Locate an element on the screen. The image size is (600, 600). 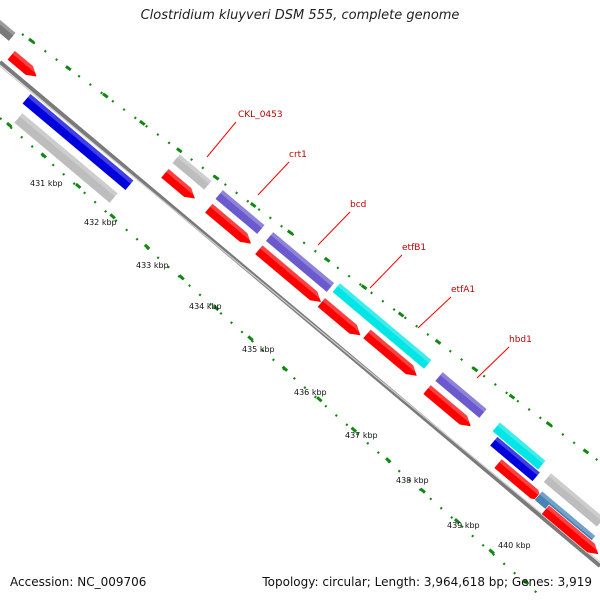
gene-label: etfA1 is located at coordinates (463, 290).